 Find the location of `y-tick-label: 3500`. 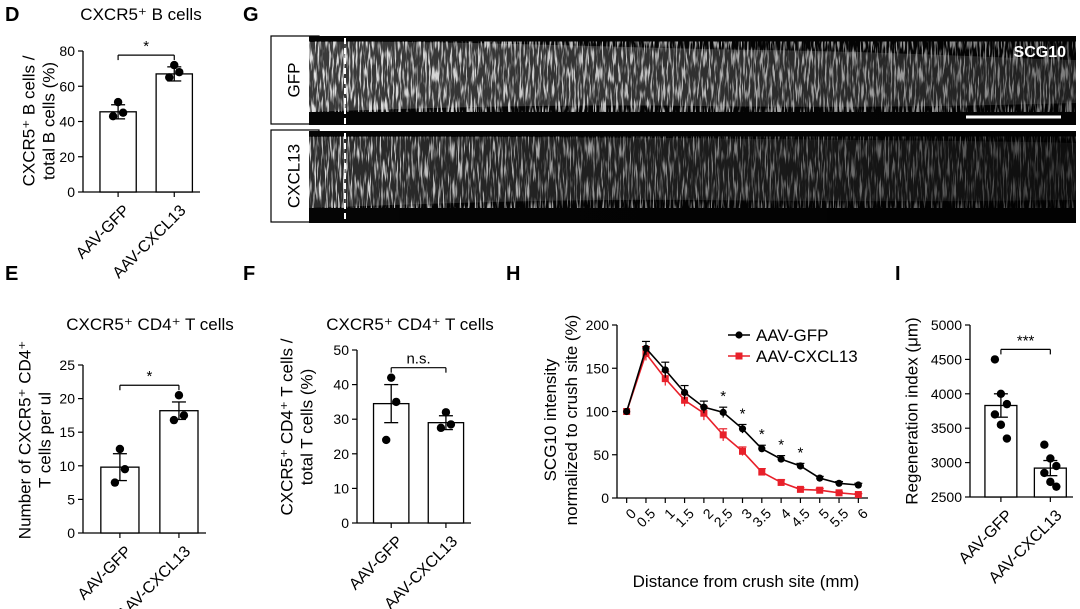

y-tick-label: 3500 is located at coordinates (946, 428).